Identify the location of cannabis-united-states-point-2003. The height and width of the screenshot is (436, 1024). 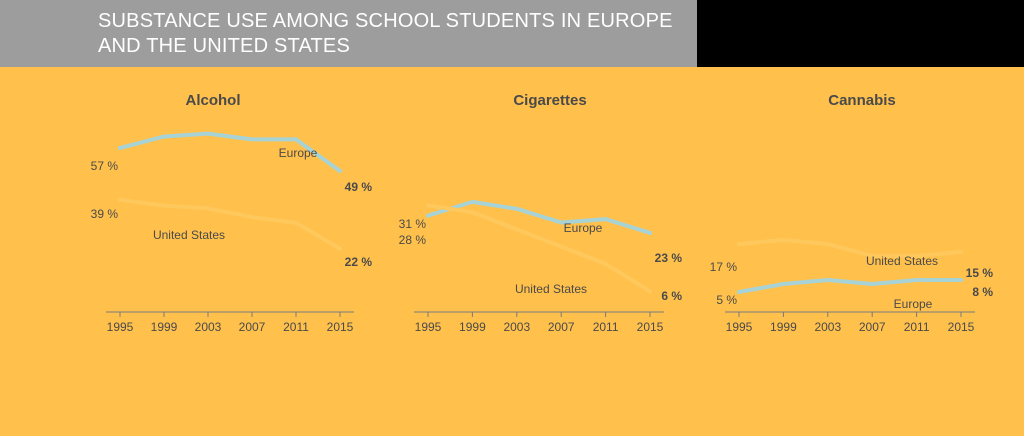
(827, 244).